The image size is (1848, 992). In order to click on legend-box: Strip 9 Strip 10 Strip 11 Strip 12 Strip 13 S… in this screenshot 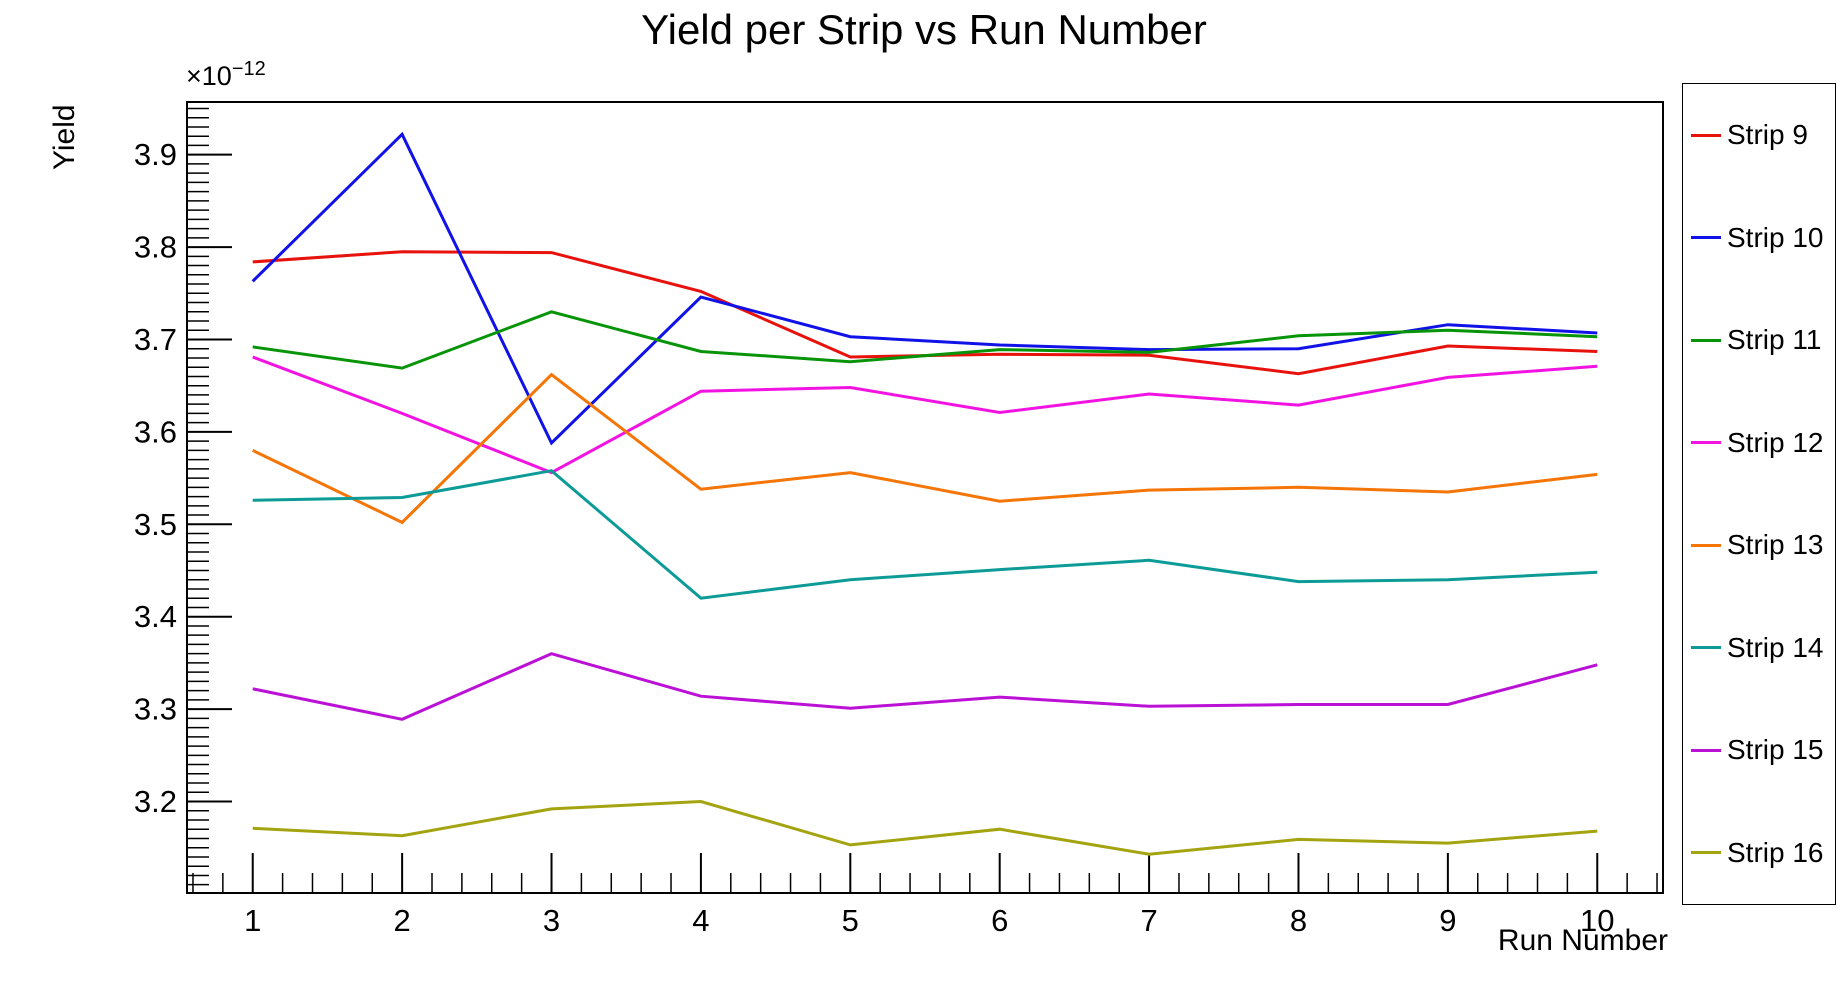, I will do `click(1759, 494)`.